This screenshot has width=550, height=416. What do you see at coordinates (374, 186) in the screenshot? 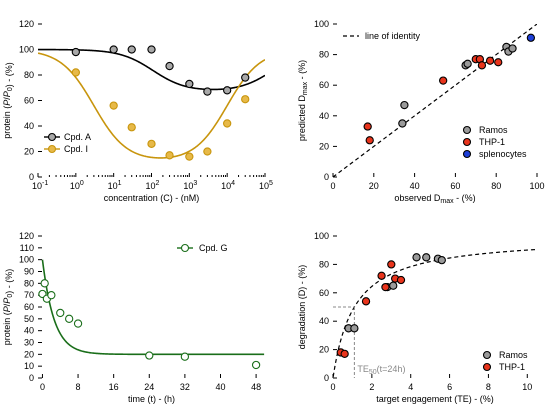
I see `x-tick-label: 20` at bounding box center [374, 186].